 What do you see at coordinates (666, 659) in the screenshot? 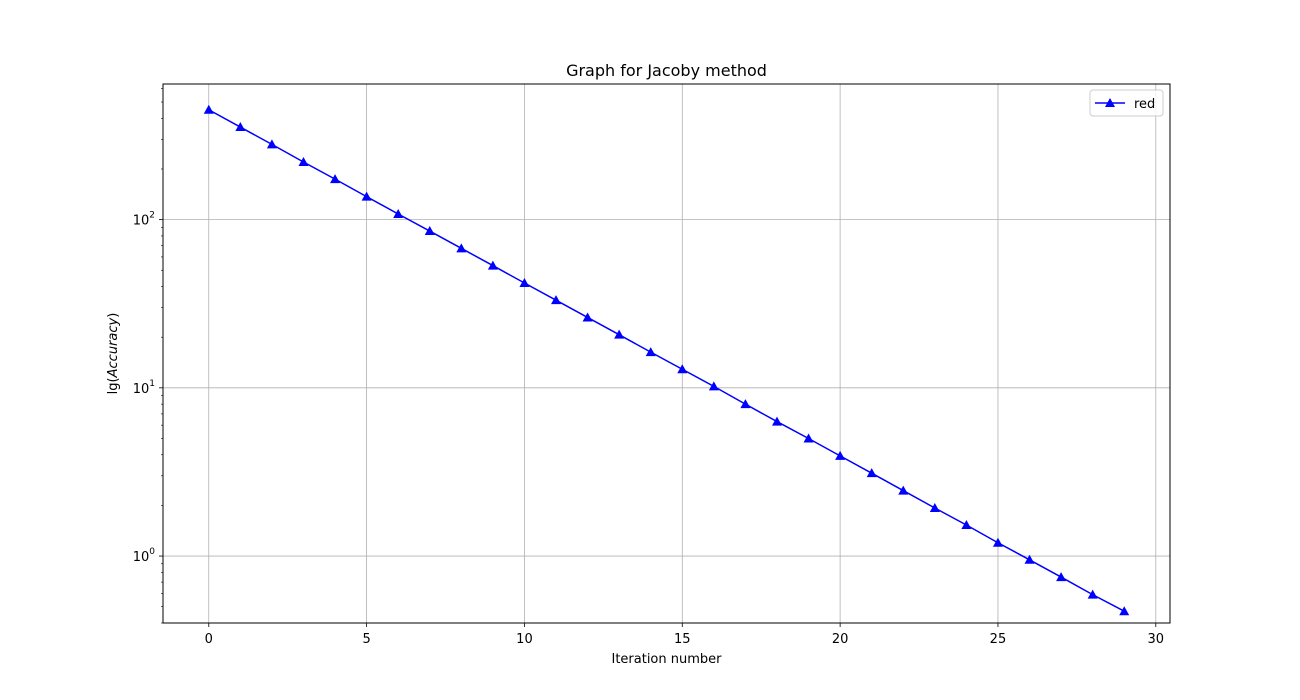
I see `x-axis-label: Iteration number` at bounding box center [666, 659].